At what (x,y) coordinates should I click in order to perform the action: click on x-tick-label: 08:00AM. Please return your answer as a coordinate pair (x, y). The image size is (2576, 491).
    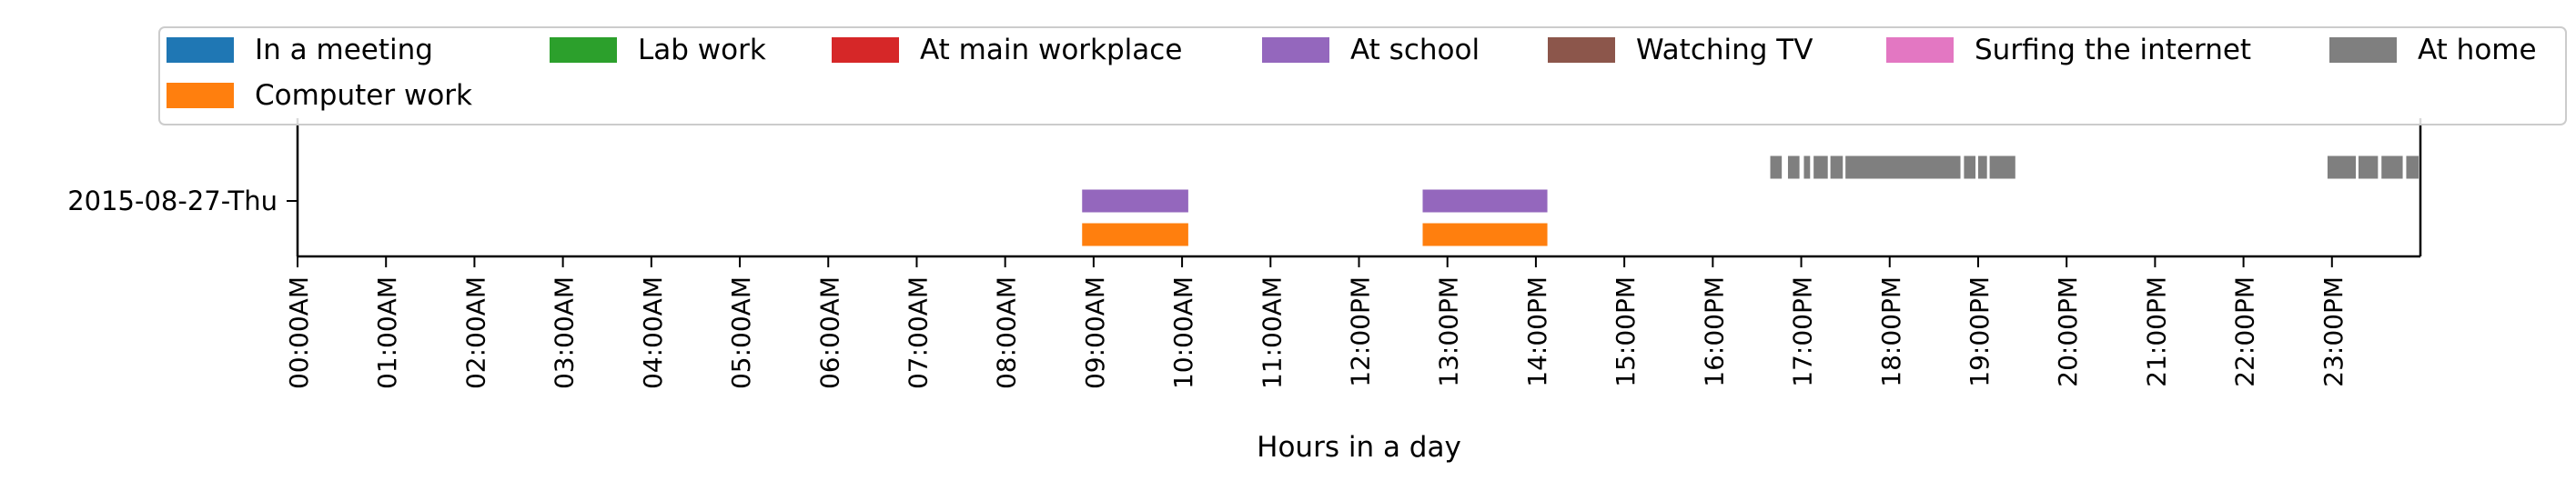
    Looking at the image, I should click on (1007, 332).